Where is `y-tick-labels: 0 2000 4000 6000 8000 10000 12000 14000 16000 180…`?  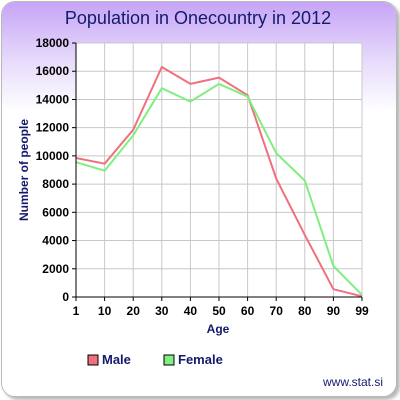 y-tick-labels: 0 2000 4000 6000 8000 10000 12000 14000 16000 180… is located at coordinates (56, 170).